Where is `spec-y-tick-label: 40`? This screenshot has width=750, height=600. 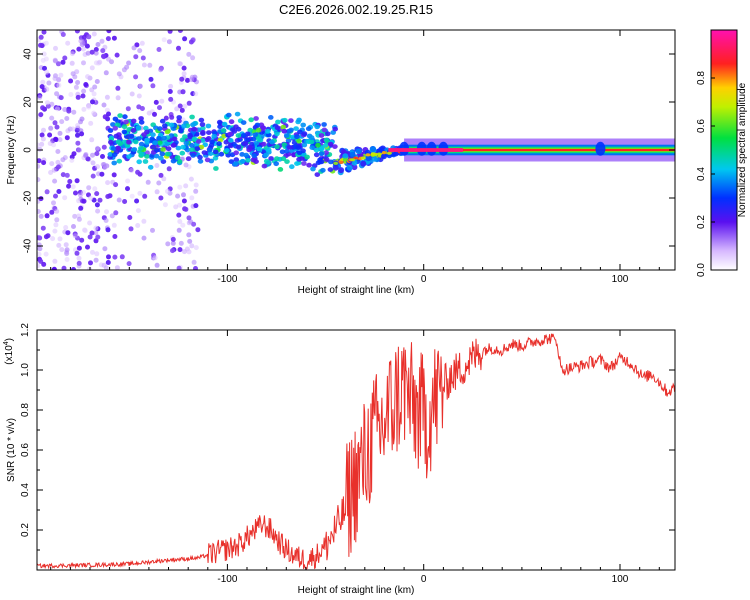 spec-y-tick-label: 40 is located at coordinates (28, 54).